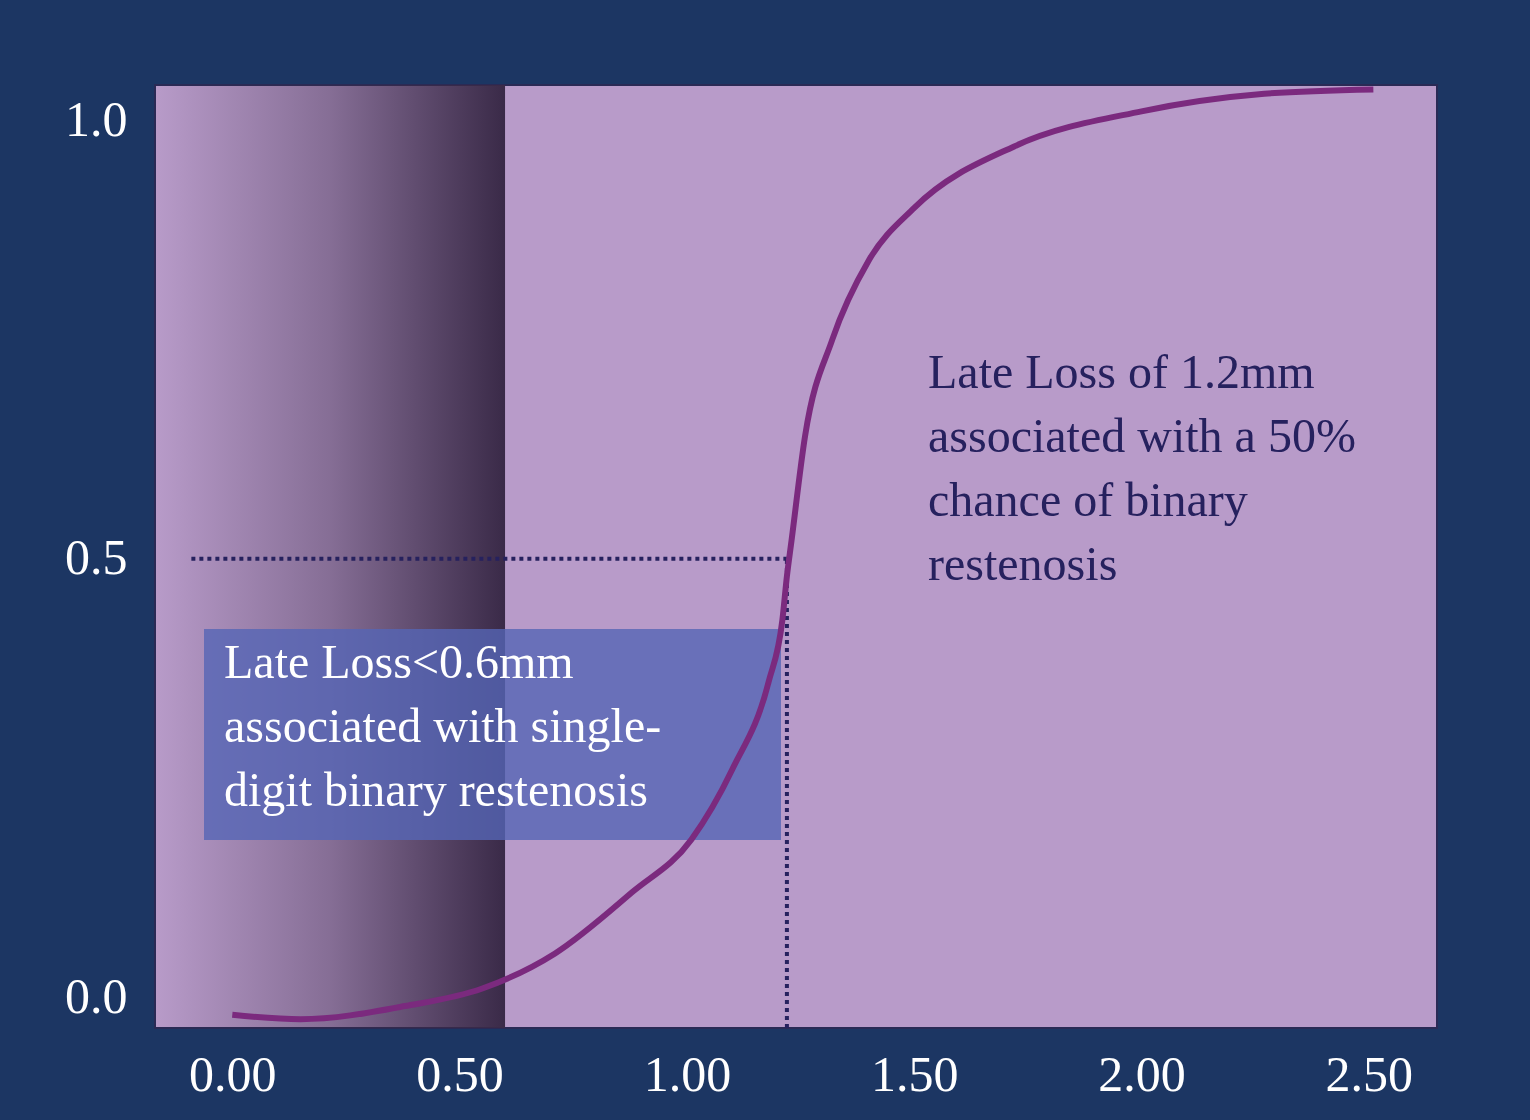 Image resolution: width=1530 pixels, height=1120 pixels. Describe the element at coordinates (460, 1073) in the screenshot. I see `x-tick-label: 0.50` at that location.